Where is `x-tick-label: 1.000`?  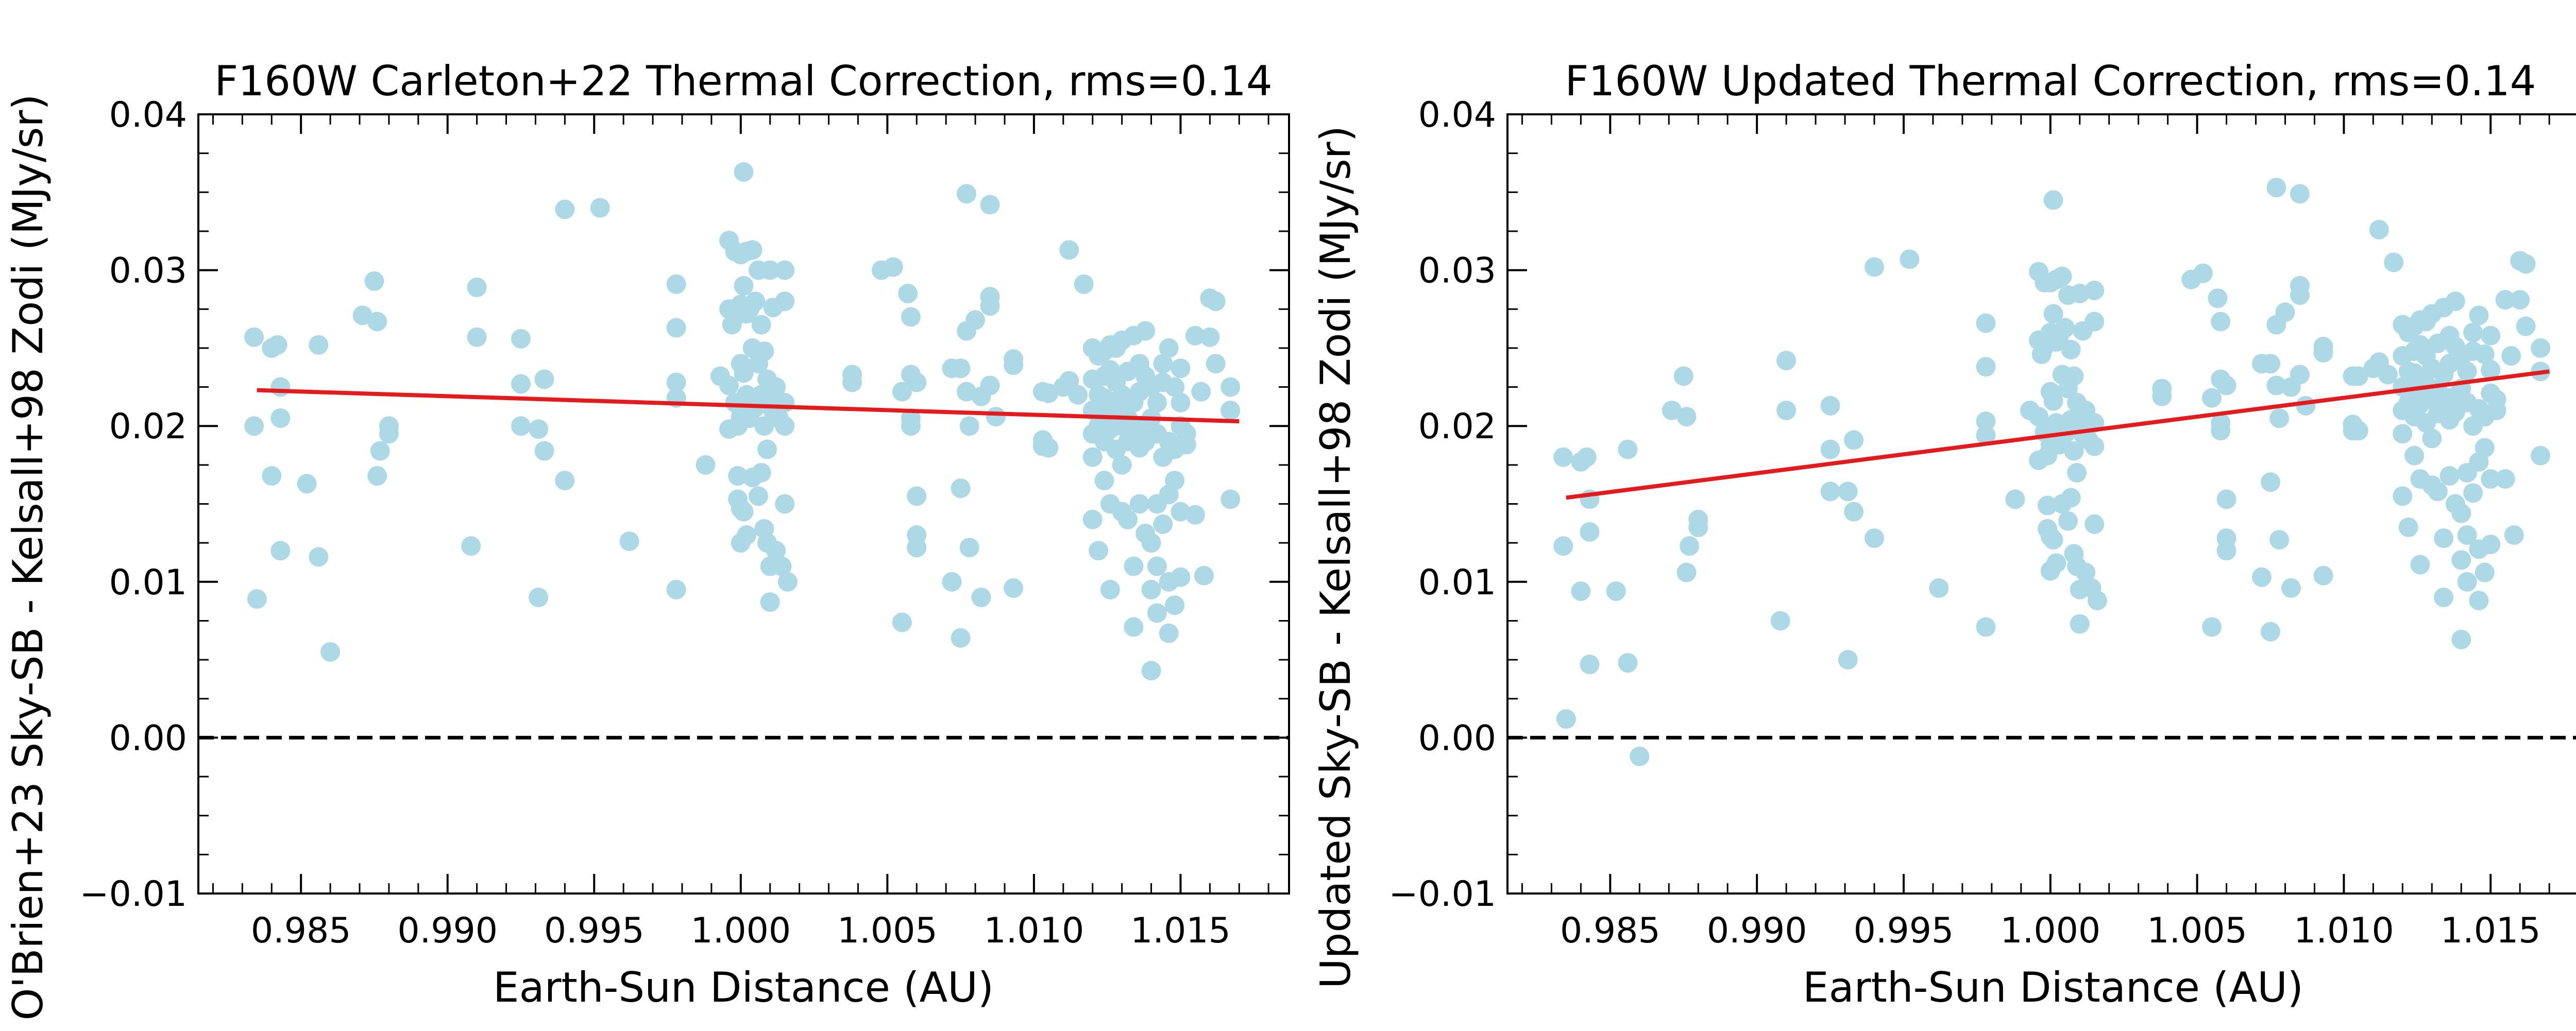
x-tick-label: 1.000 is located at coordinates (2050, 930).